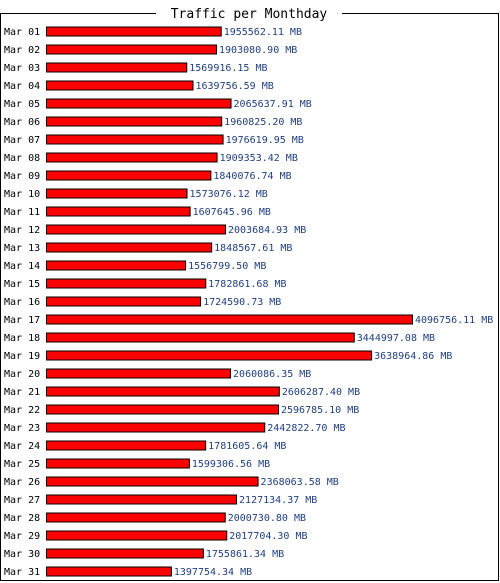  What do you see at coordinates (320, 410) in the screenshot?
I see `value-label: 2596785.10 MB` at bounding box center [320, 410].